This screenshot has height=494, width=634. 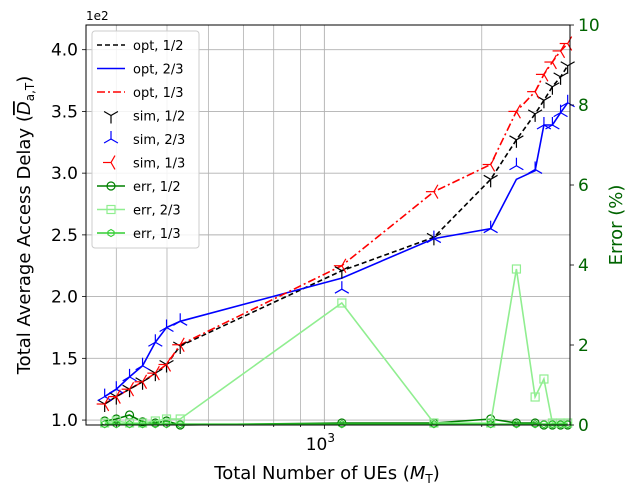 I want to click on legend-label: err, 1/3, so click(x=157, y=234).